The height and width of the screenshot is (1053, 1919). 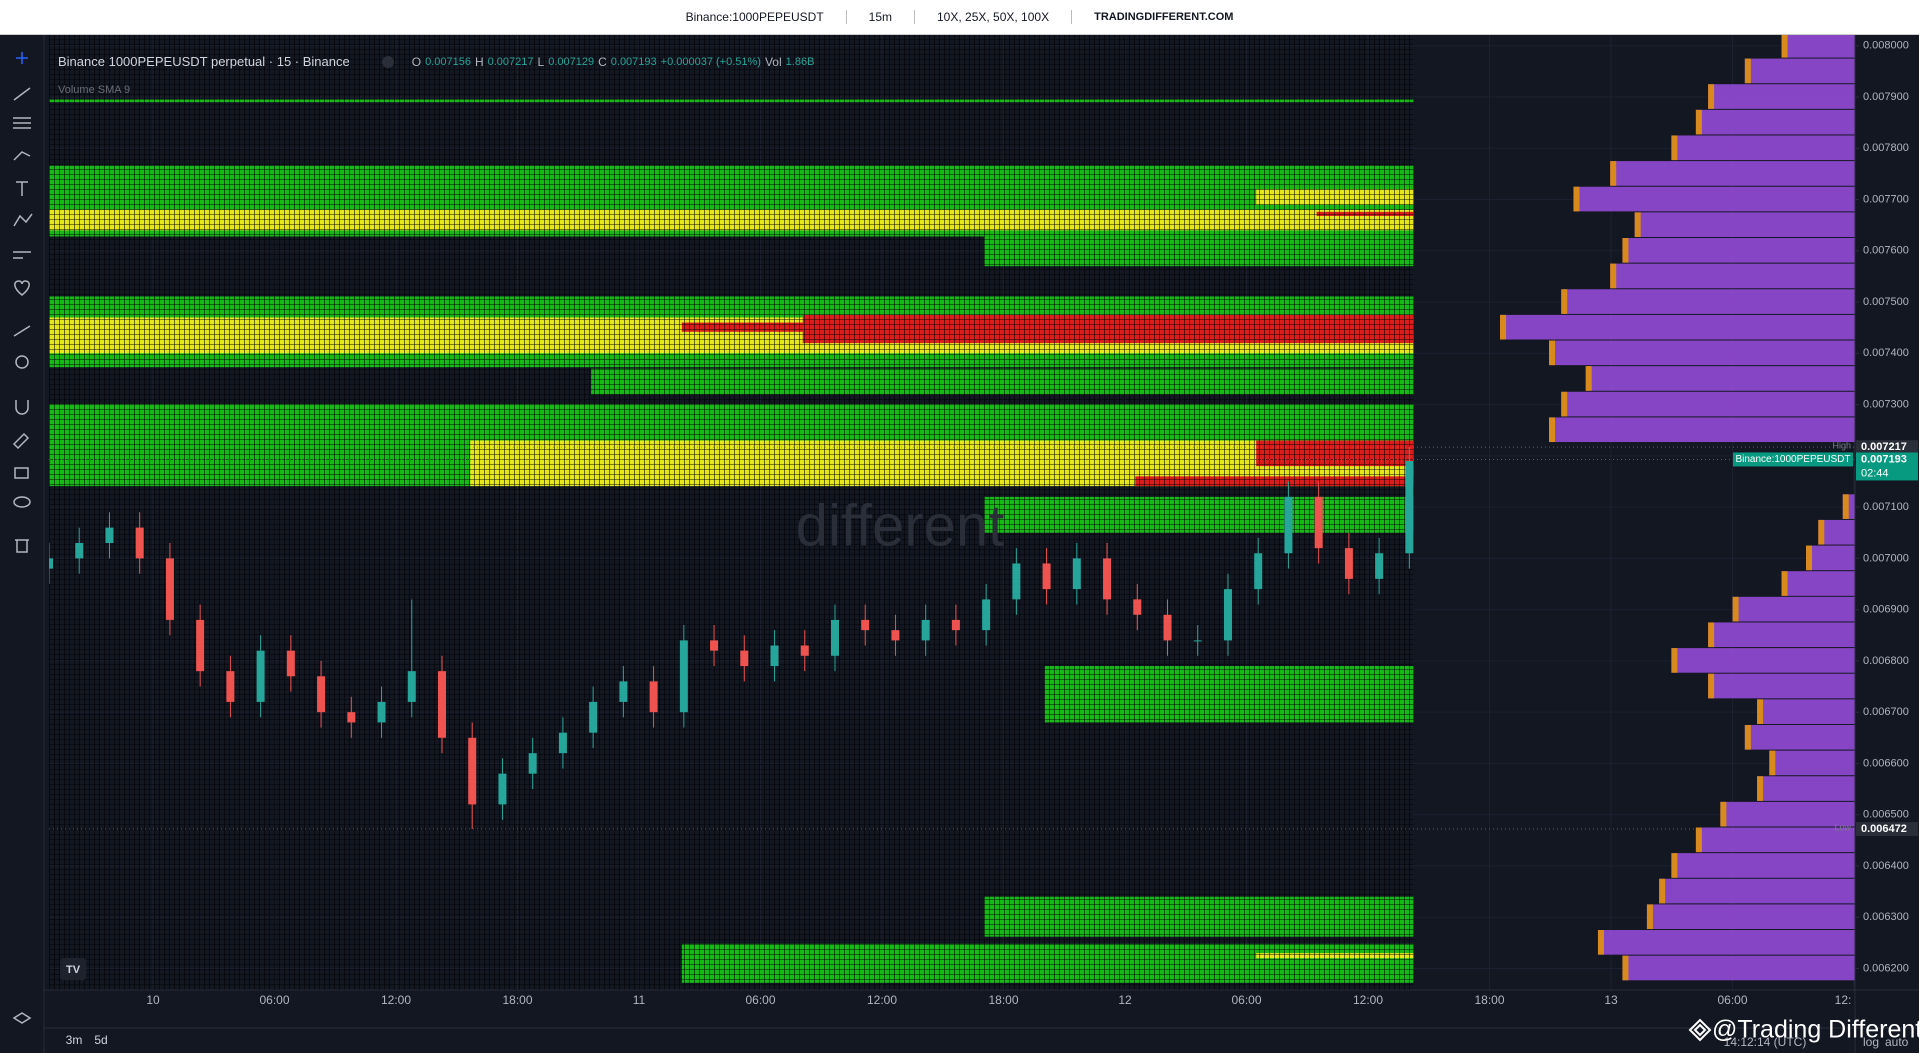 What do you see at coordinates (1884, 447) in the screenshot?
I see `price-label: 0.007217` at bounding box center [1884, 447].